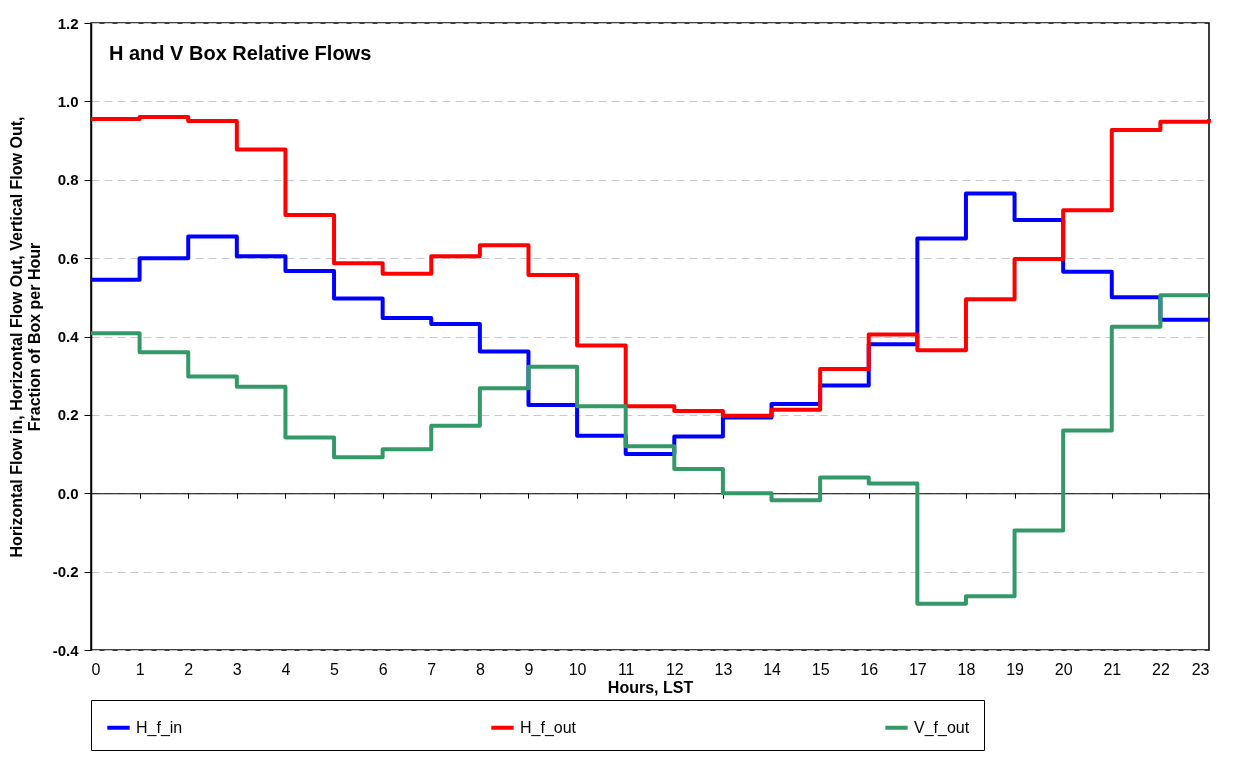 This screenshot has width=1235, height=759. I want to click on y-tick-label: 0.2, so click(68, 415).